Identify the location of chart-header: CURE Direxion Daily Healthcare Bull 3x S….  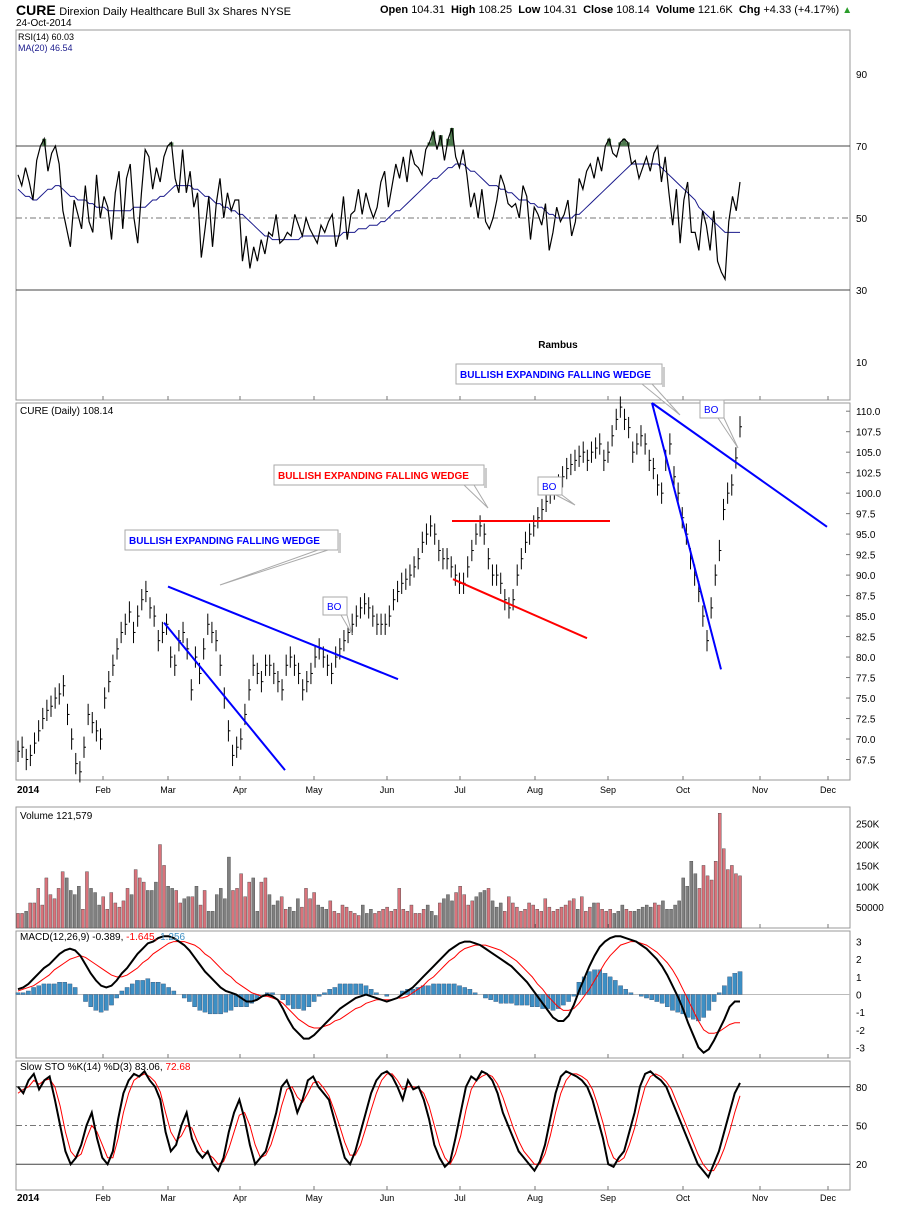
(153, 10).